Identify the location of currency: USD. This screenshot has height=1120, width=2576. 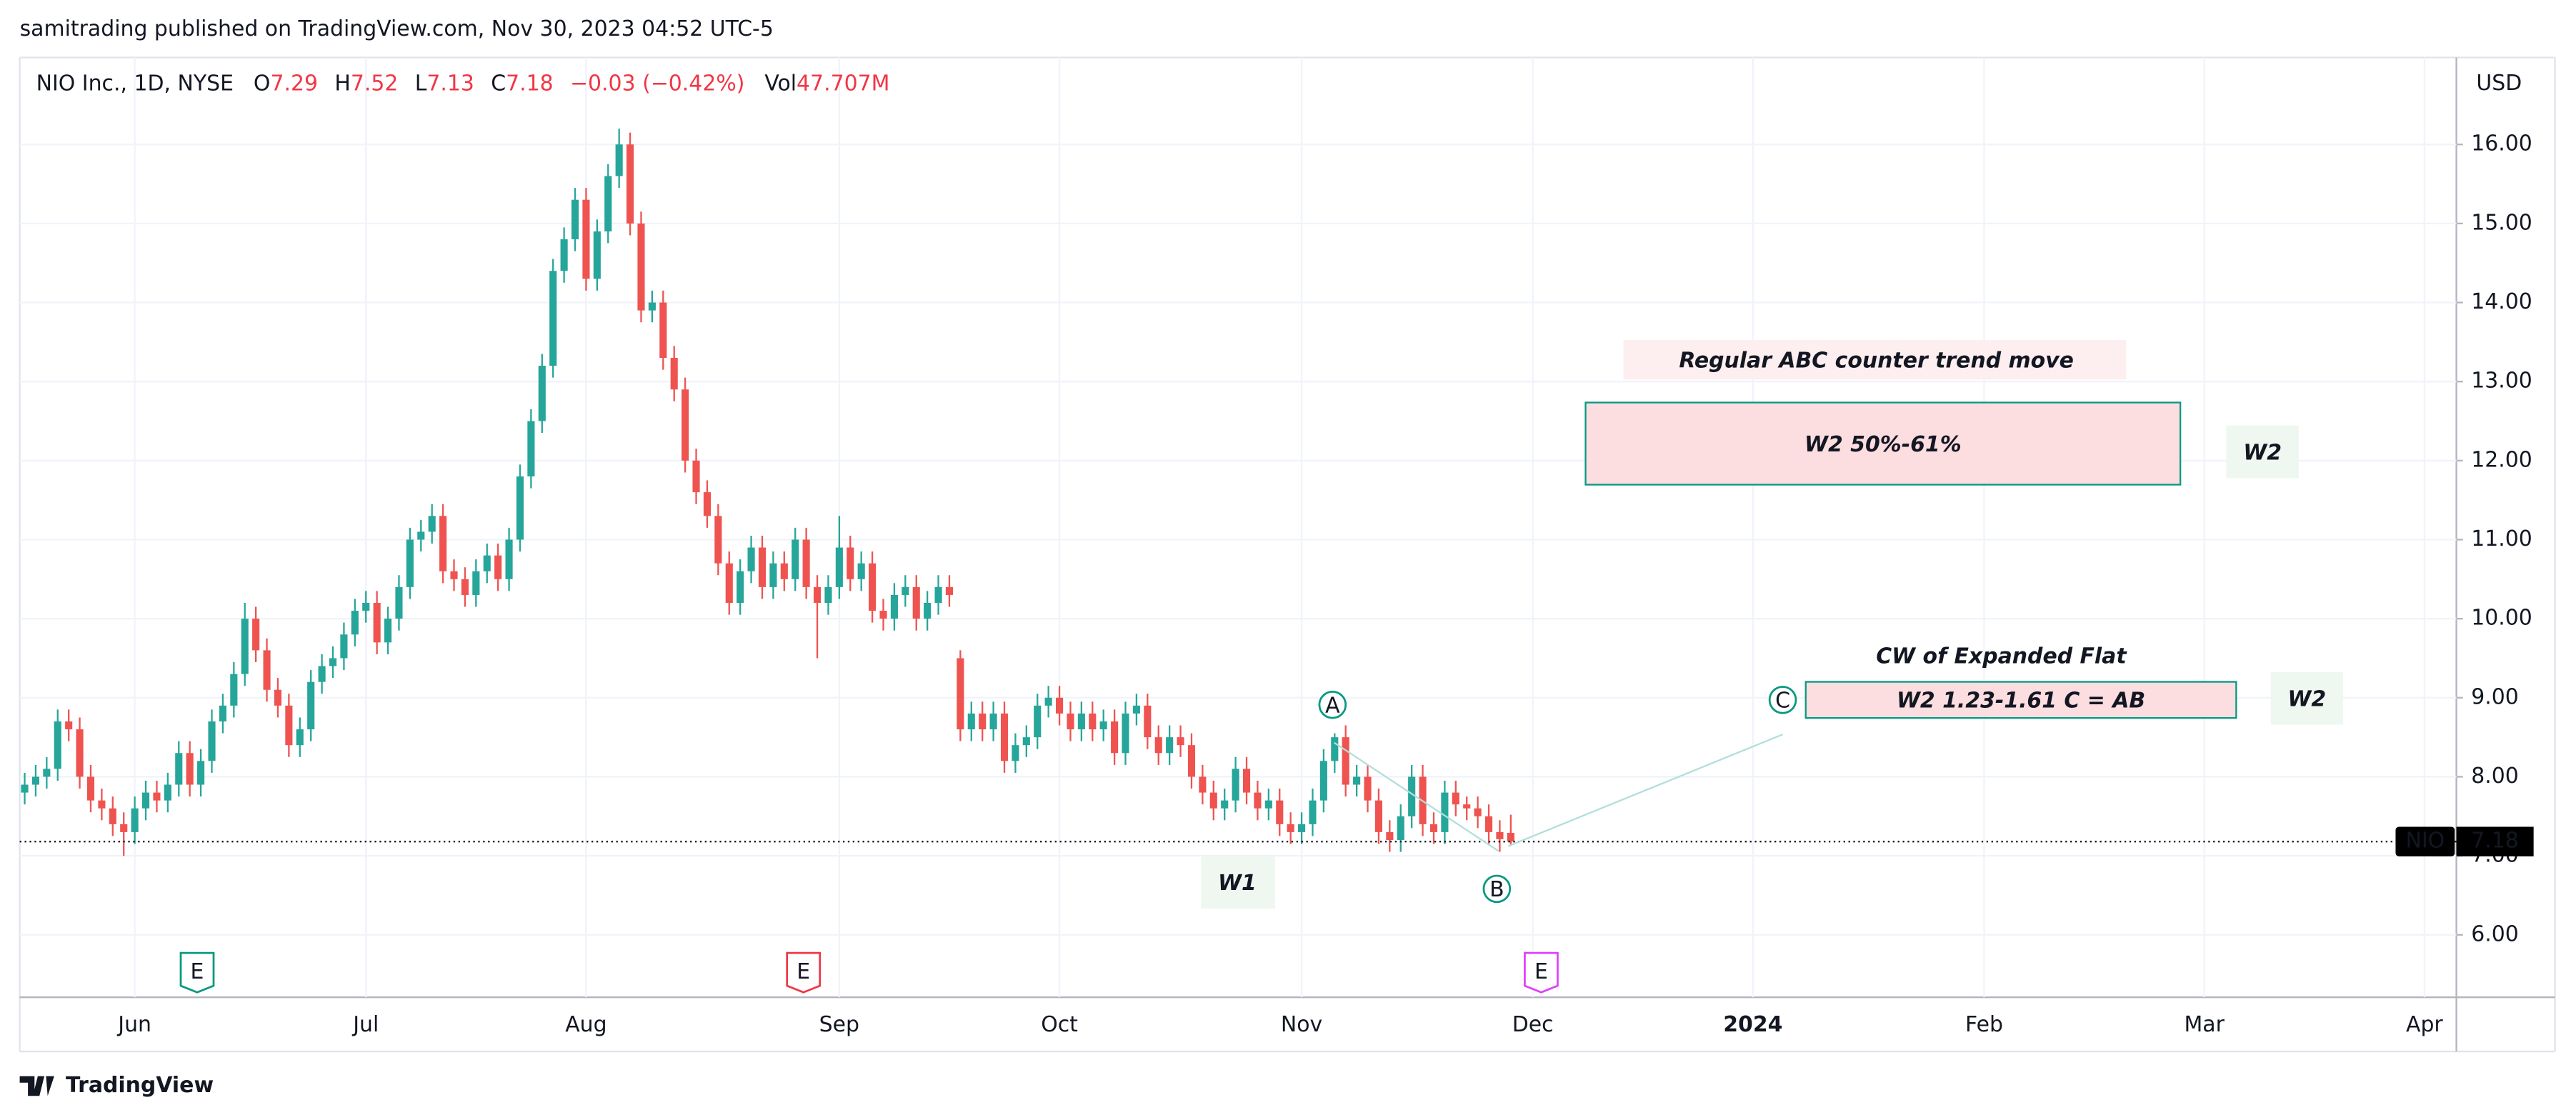
(2499, 83).